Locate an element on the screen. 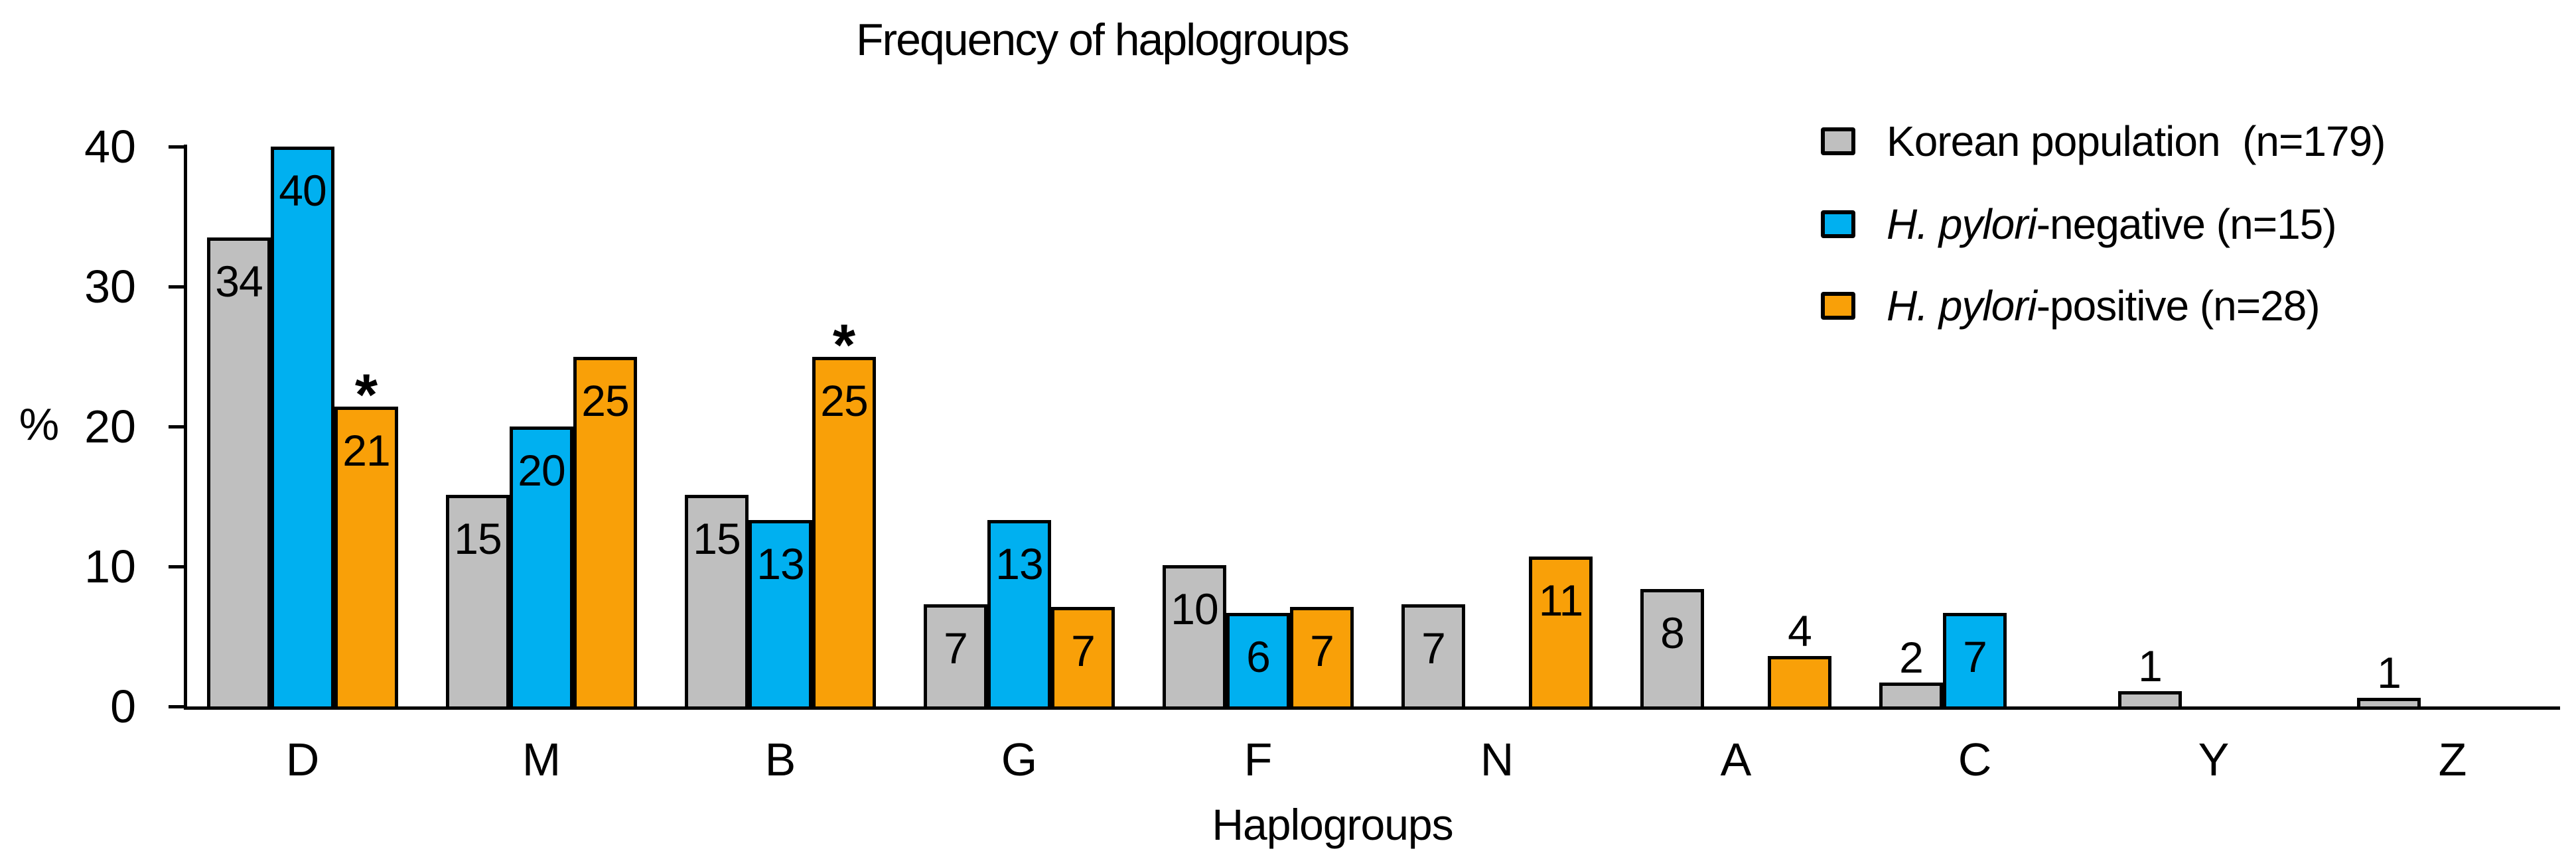 Image resolution: width=2576 pixels, height=857 pixels. x-axis-line is located at coordinates (1372, 708).